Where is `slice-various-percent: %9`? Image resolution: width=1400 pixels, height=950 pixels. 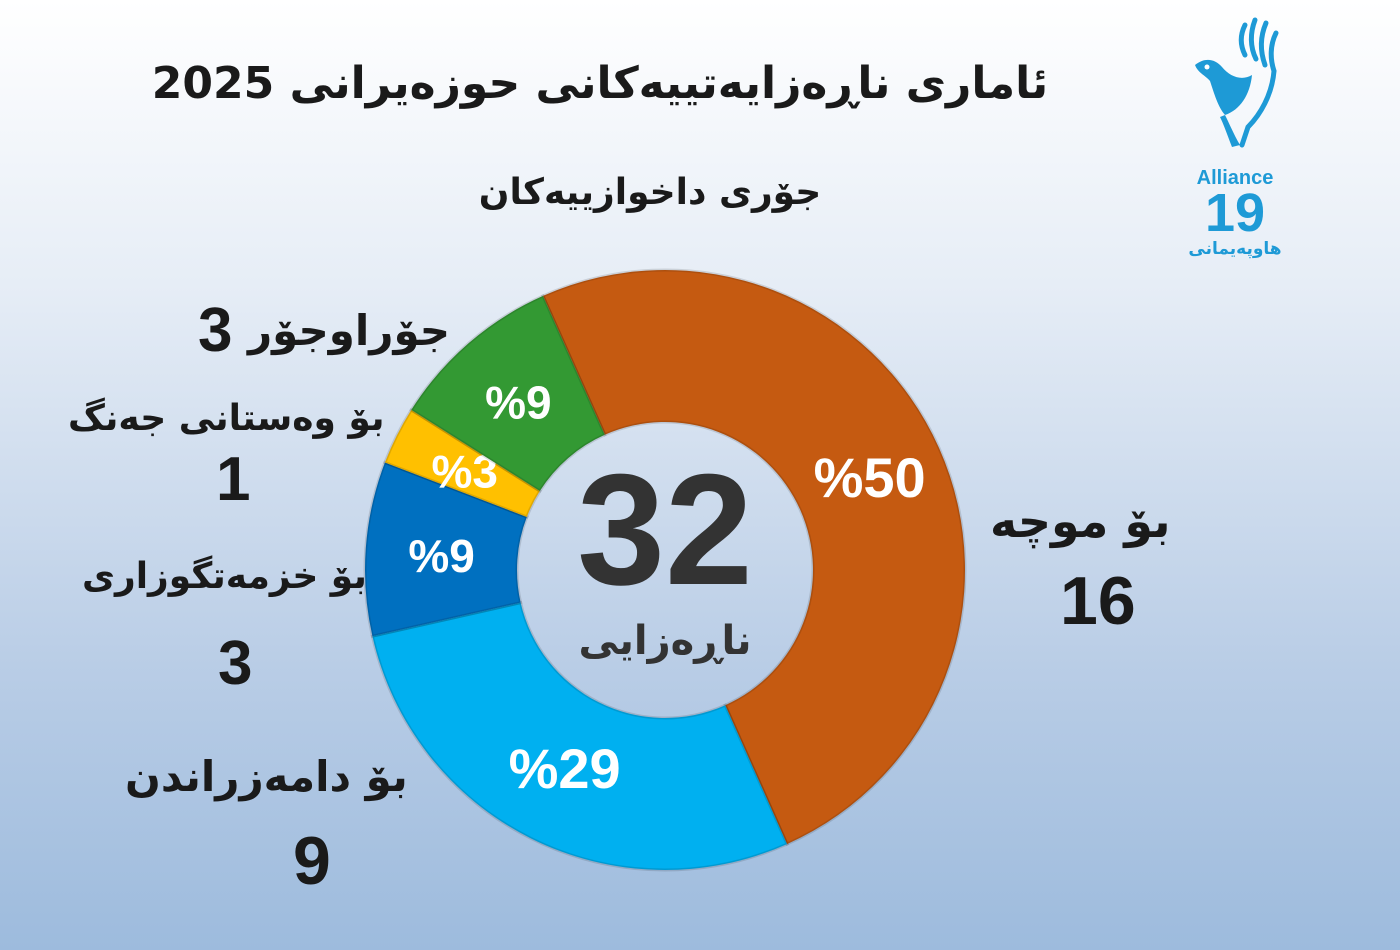
slice-various-percent: %9 is located at coordinates (518, 403).